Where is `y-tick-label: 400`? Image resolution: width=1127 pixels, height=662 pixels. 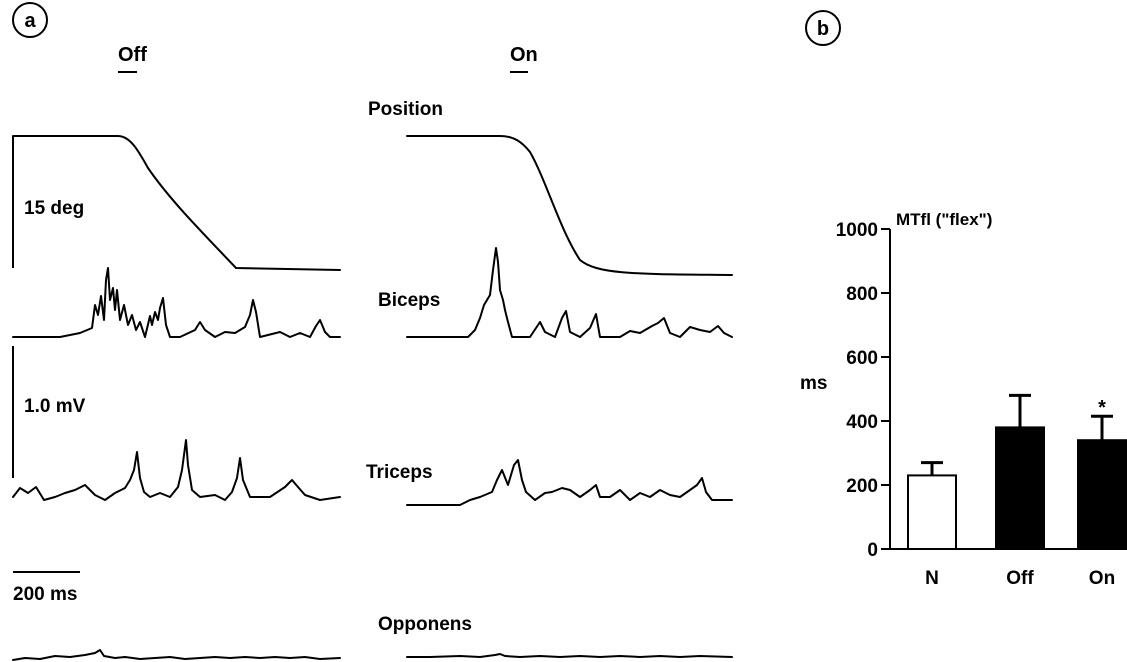 y-tick-label: 400 is located at coordinates (862, 422).